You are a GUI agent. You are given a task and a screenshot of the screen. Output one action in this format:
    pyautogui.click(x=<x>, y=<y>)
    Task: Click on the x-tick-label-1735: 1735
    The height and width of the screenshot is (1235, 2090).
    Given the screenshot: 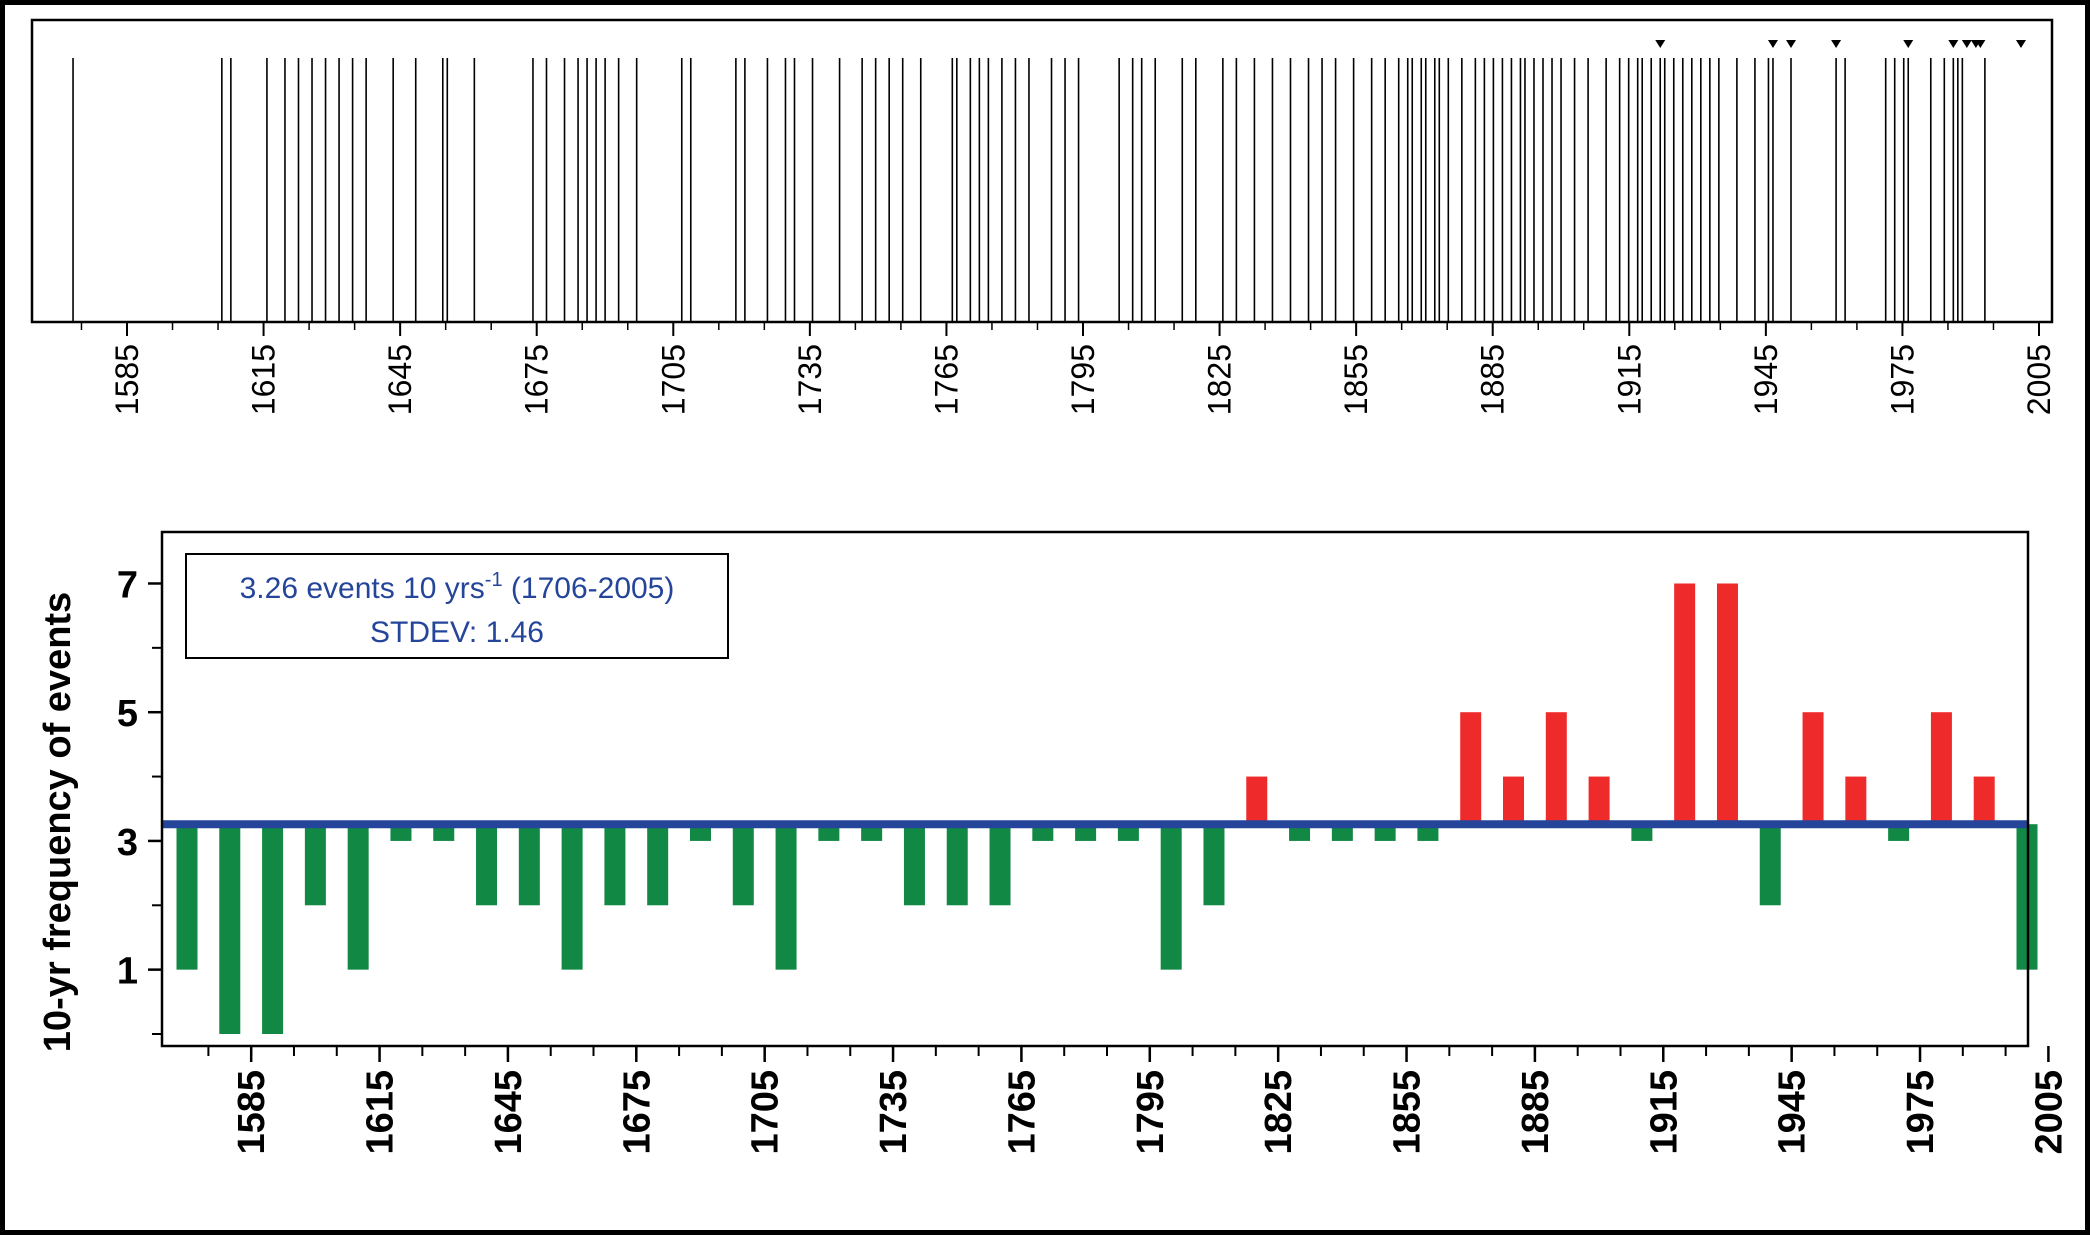 What is the action you would take?
    pyautogui.click(x=894, y=1112)
    